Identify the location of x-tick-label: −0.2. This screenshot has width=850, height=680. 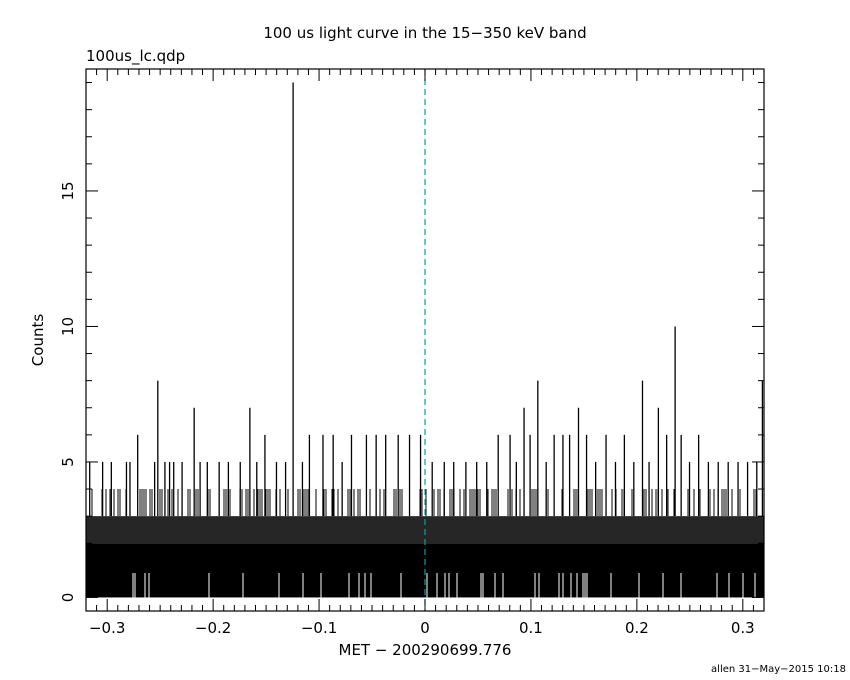
(213, 628).